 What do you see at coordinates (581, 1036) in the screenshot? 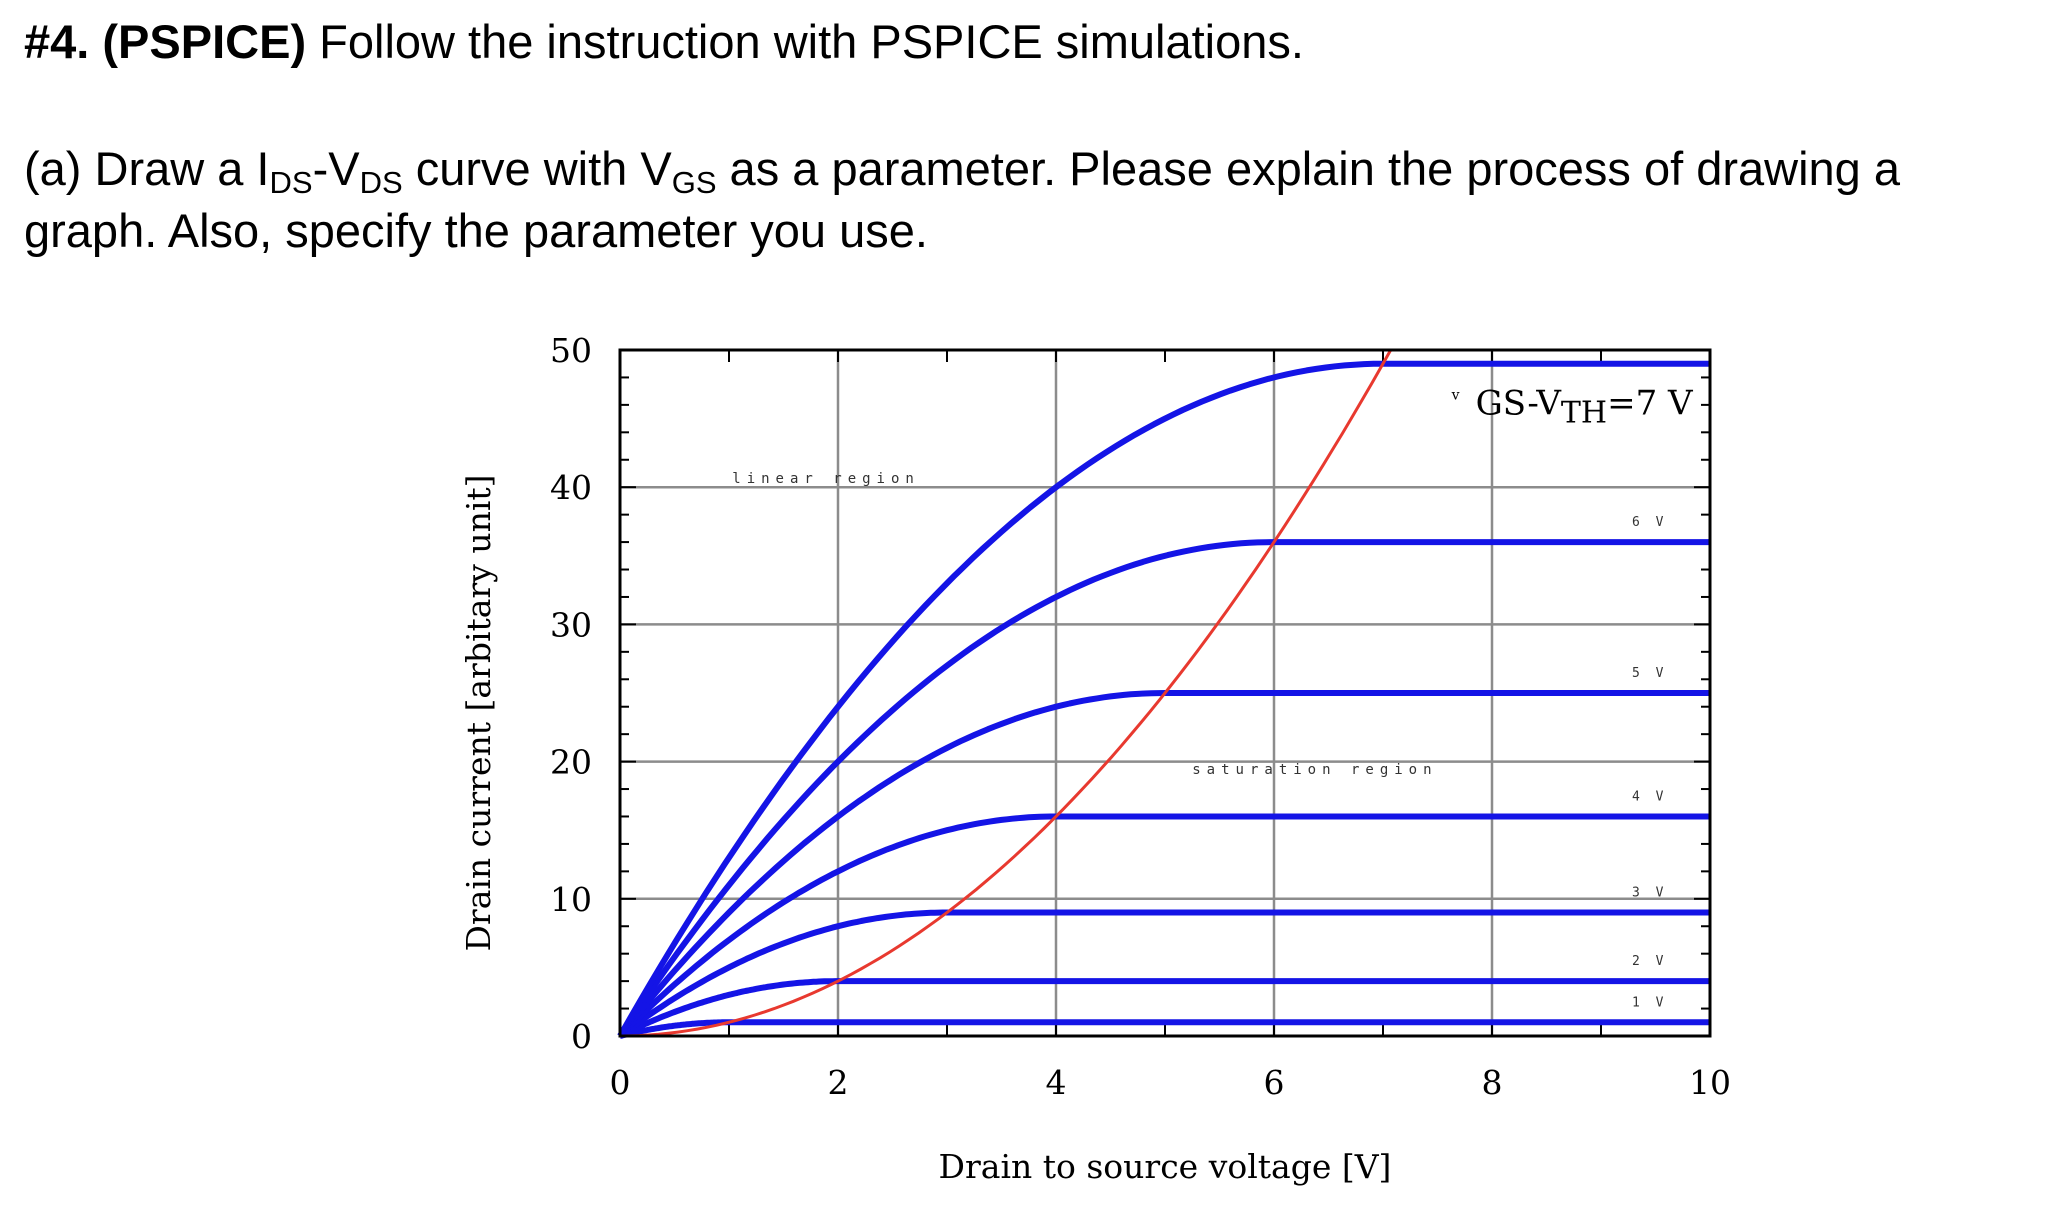
I see `y-tick-label: 0` at bounding box center [581, 1036].